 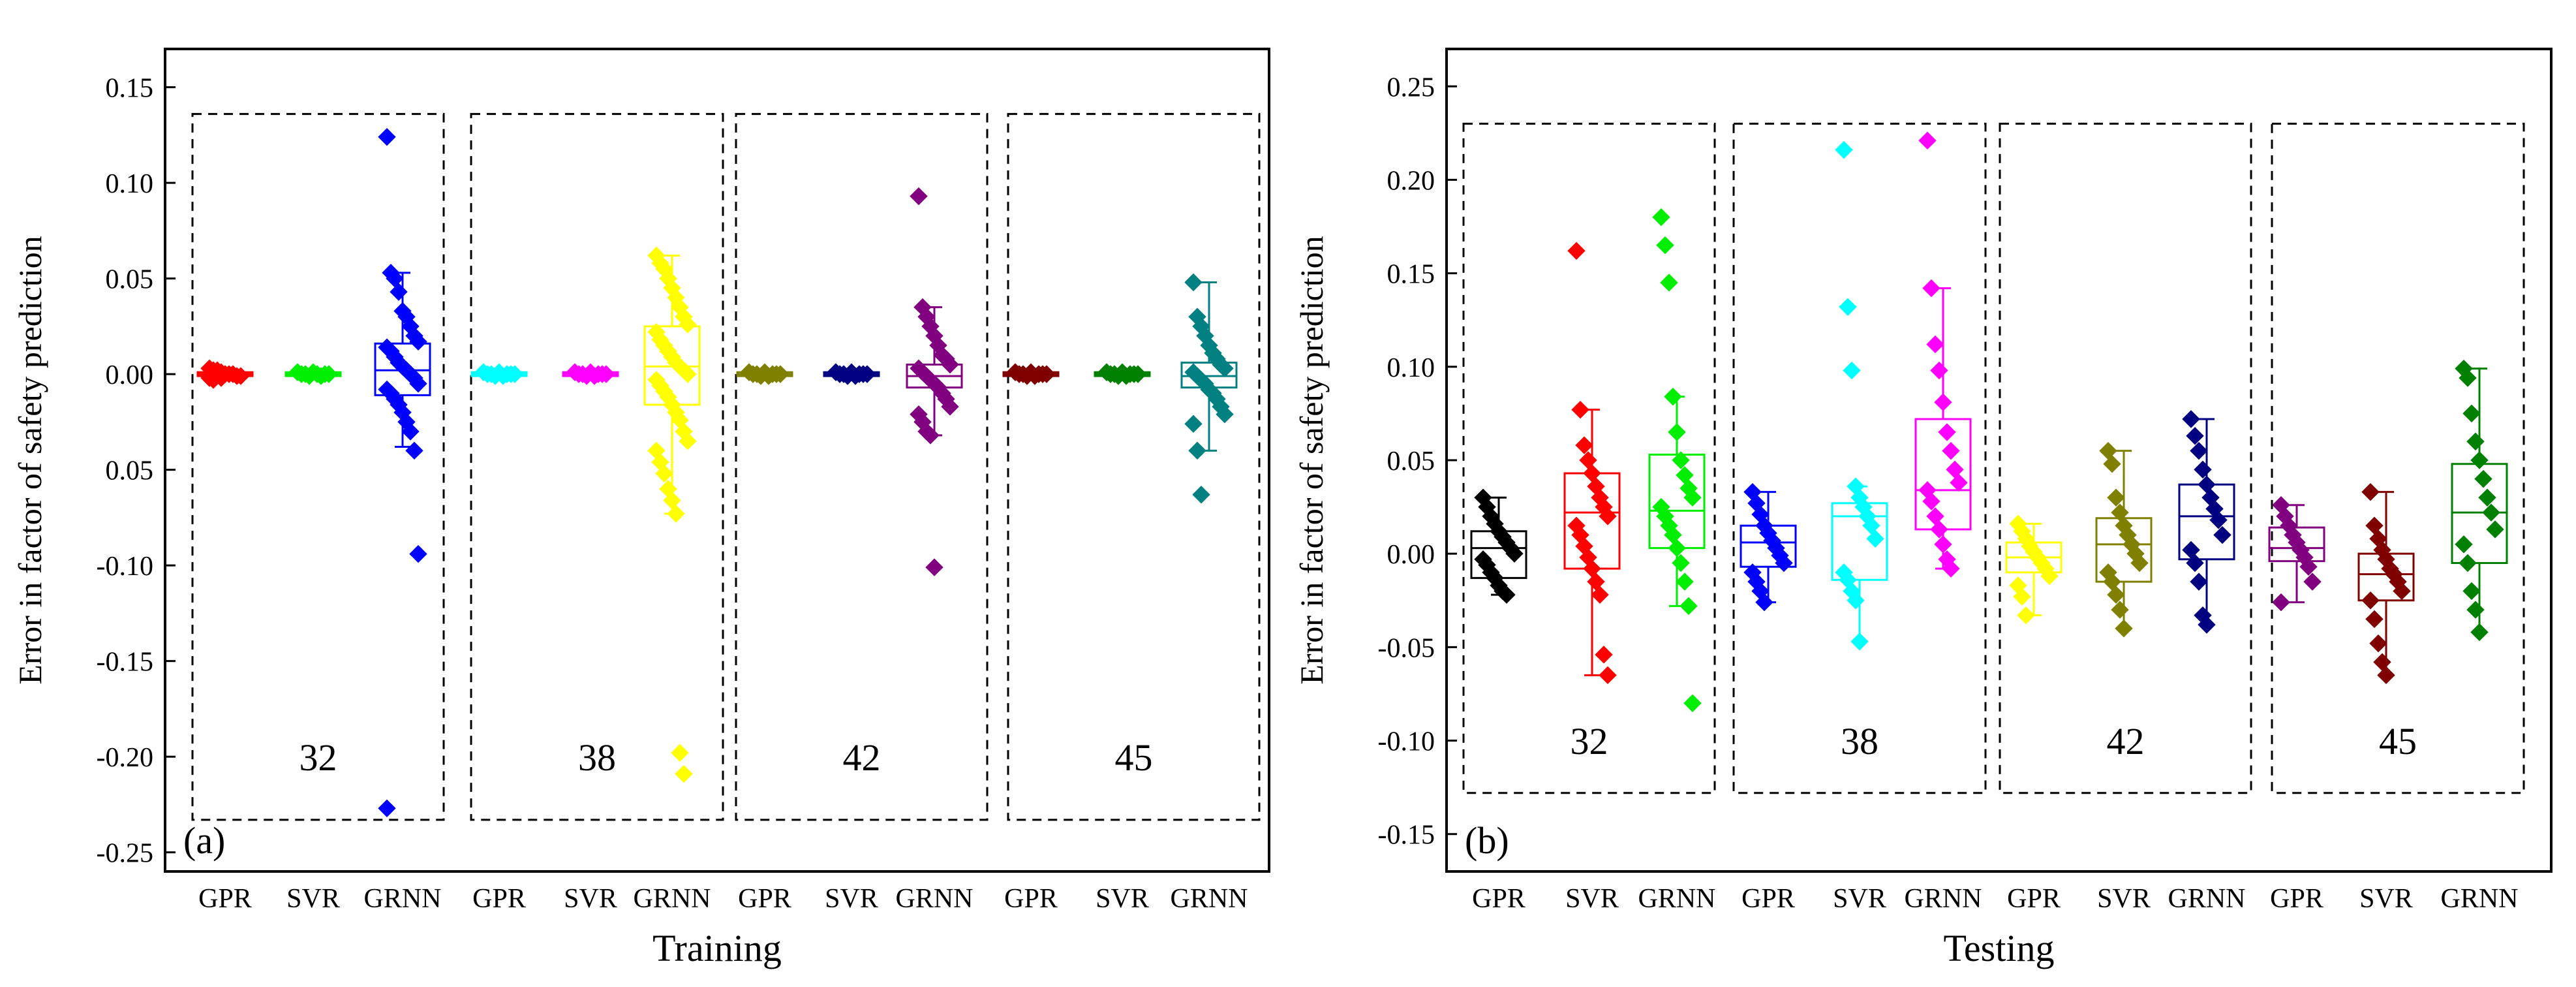 I want to click on y-tick-label: 0.05, so click(x=130, y=280).